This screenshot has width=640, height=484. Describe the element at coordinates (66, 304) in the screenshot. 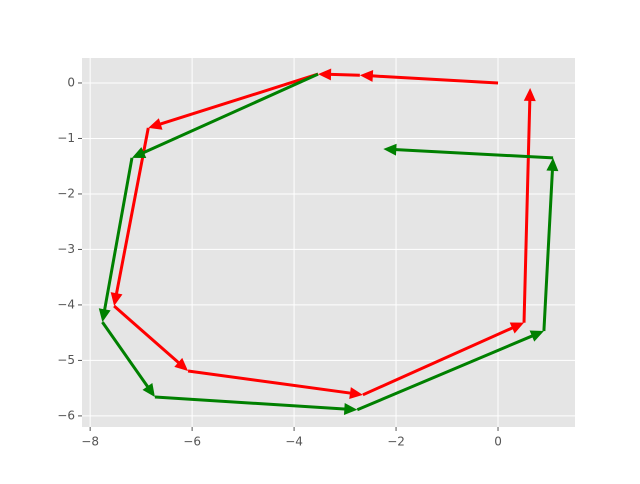

I see `y-tick-label: −4` at that location.